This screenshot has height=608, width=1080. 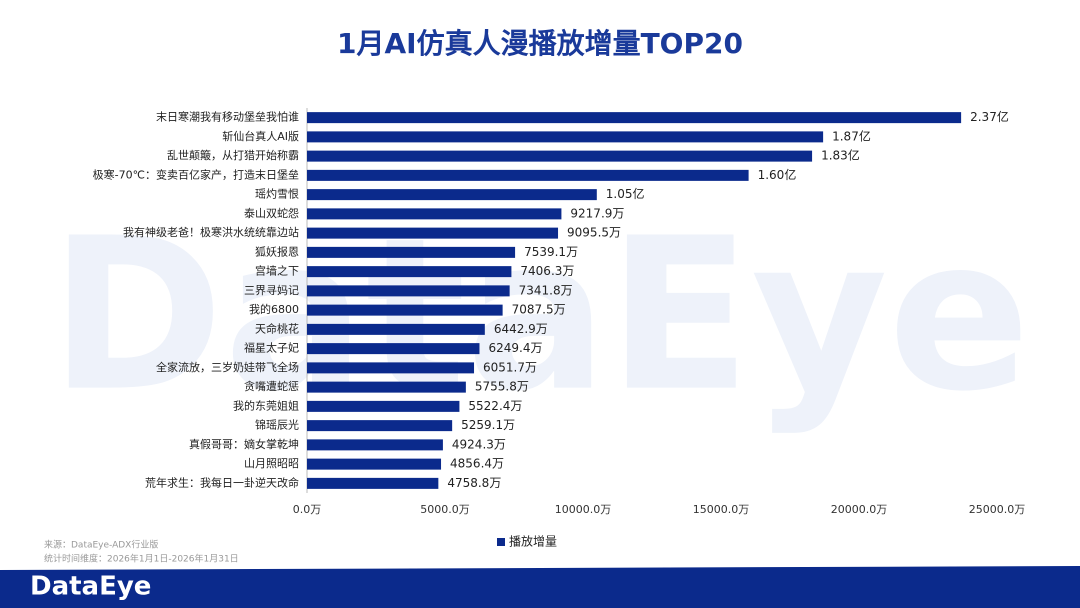 What do you see at coordinates (546, 290) in the screenshot?
I see `value-label: 7341.8万` at bounding box center [546, 290].